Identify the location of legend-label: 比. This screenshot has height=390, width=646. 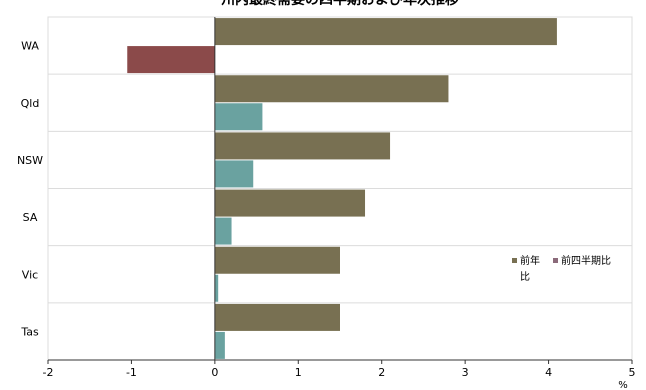
(525, 277).